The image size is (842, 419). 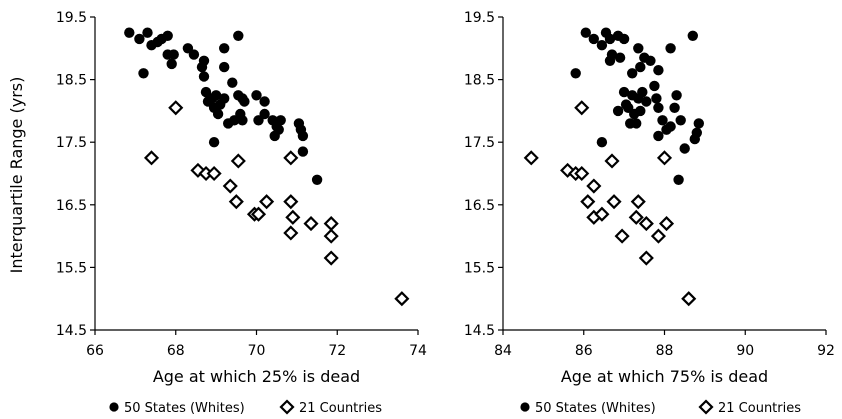 What do you see at coordinates (95, 351) in the screenshot?
I see `x-tick-label: 66` at bounding box center [95, 351].